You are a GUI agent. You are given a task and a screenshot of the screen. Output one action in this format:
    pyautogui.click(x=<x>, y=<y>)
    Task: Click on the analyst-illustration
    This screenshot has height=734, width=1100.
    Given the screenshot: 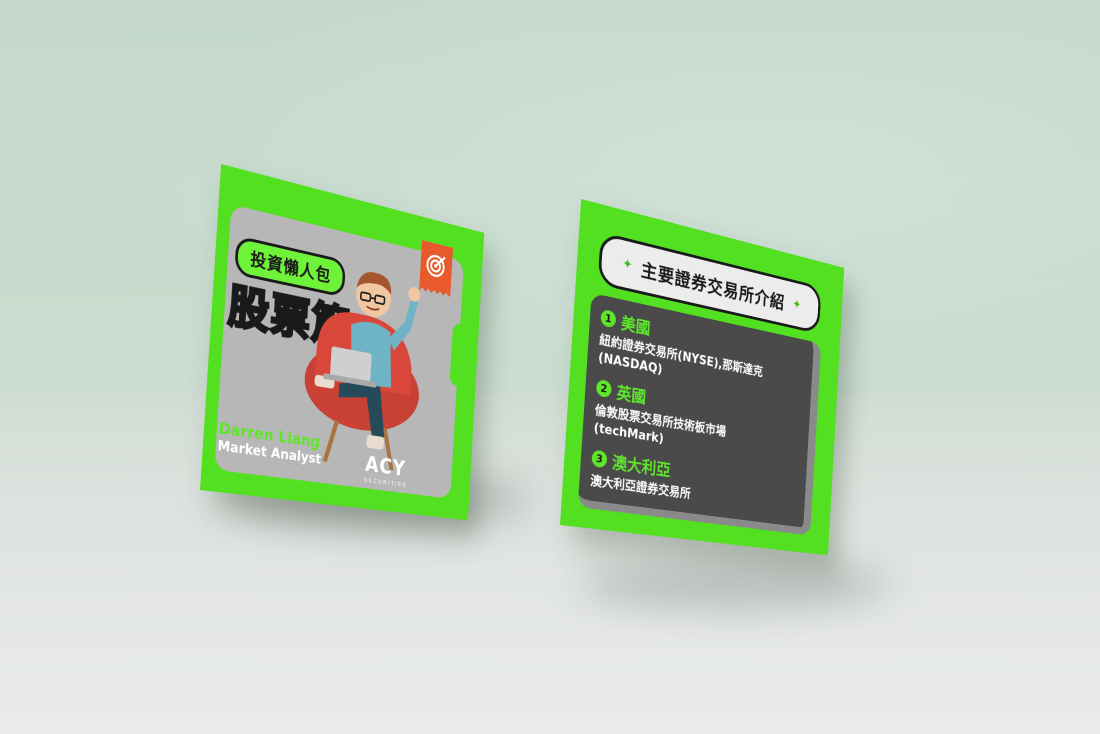 What is the action you would take?
    pyautogui.click(x=362, y=374)
    